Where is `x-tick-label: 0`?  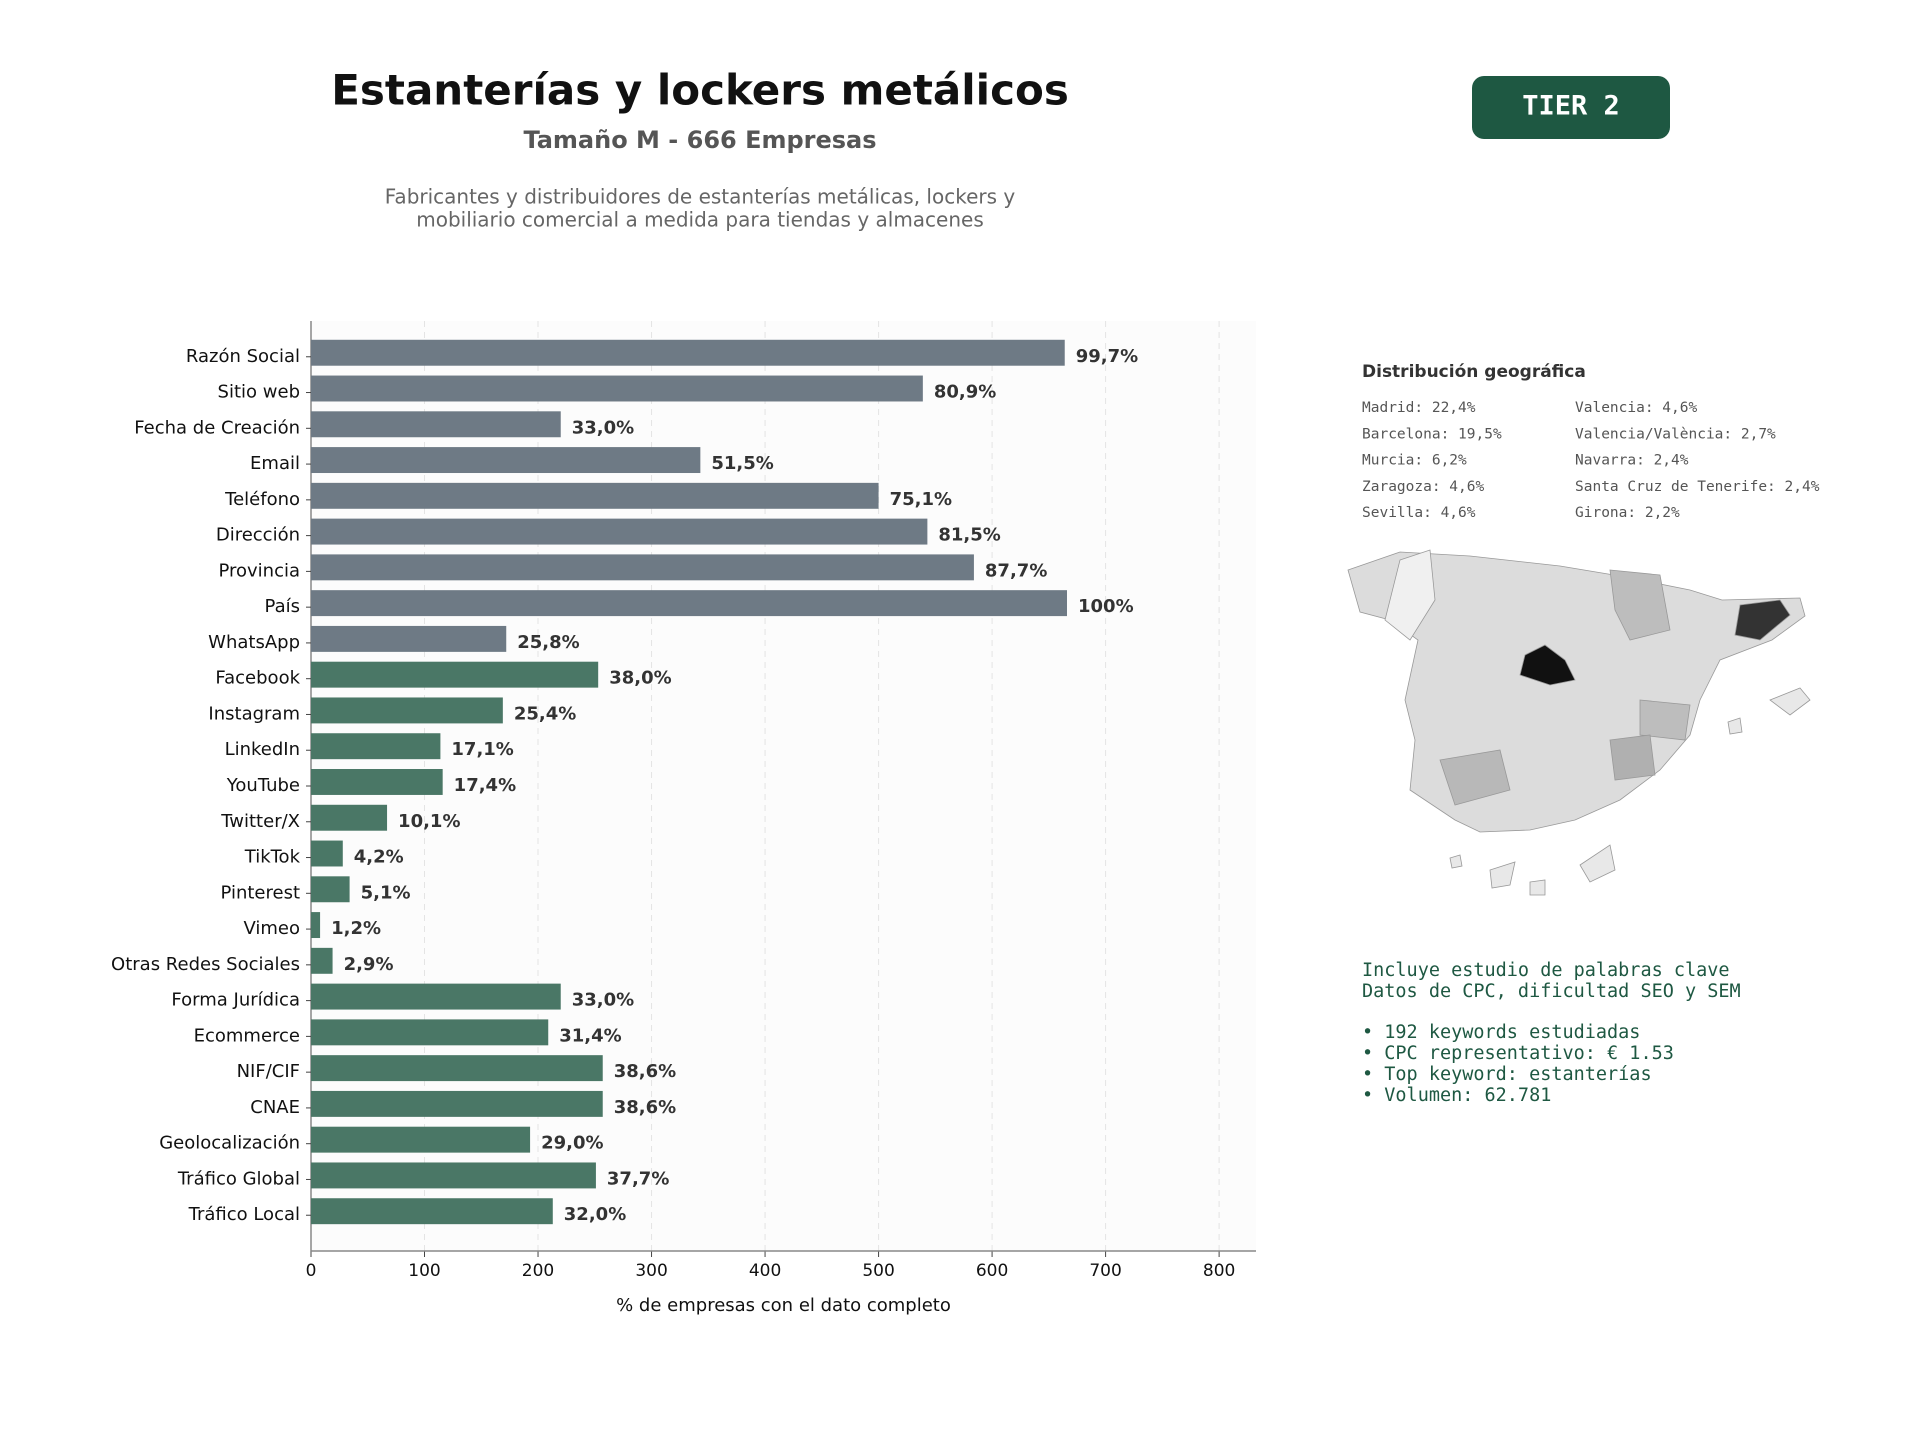
x-tick-label: 0 is located at coordinates (311, 1271).